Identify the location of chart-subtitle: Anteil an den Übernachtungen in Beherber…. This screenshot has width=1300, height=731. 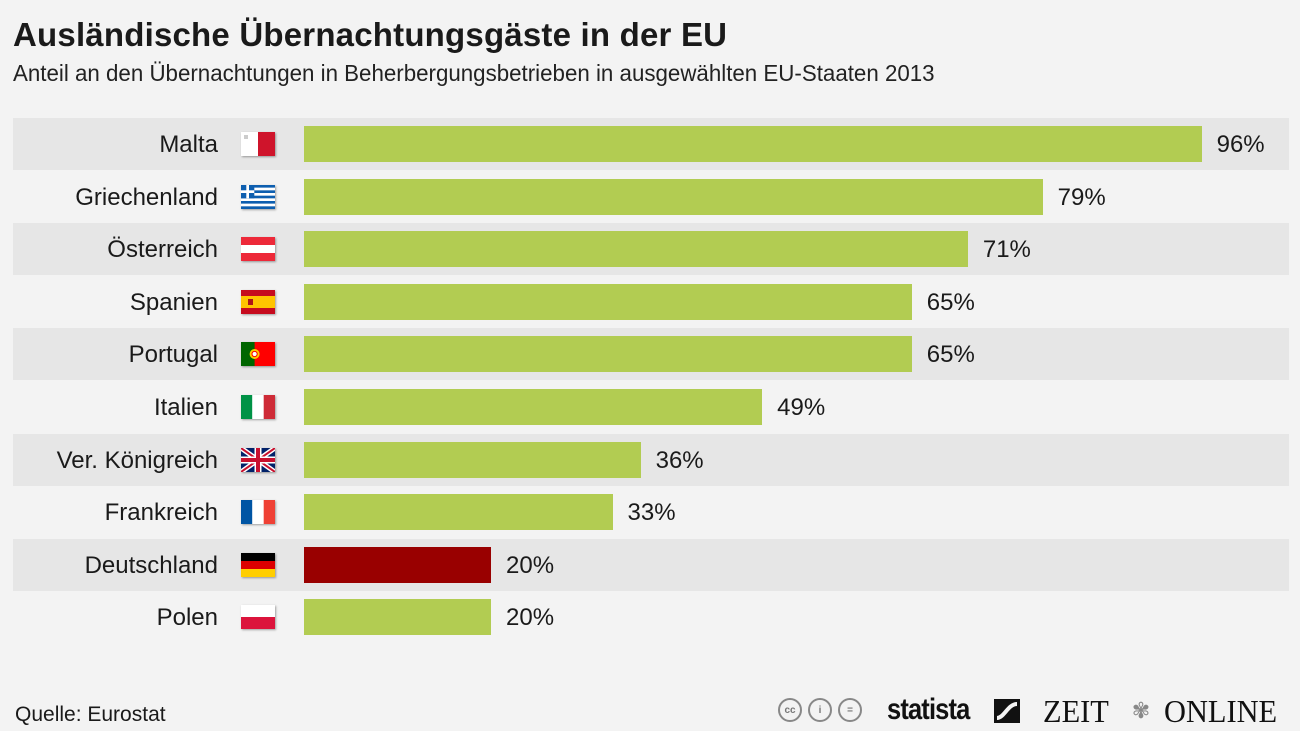
(474, 73).